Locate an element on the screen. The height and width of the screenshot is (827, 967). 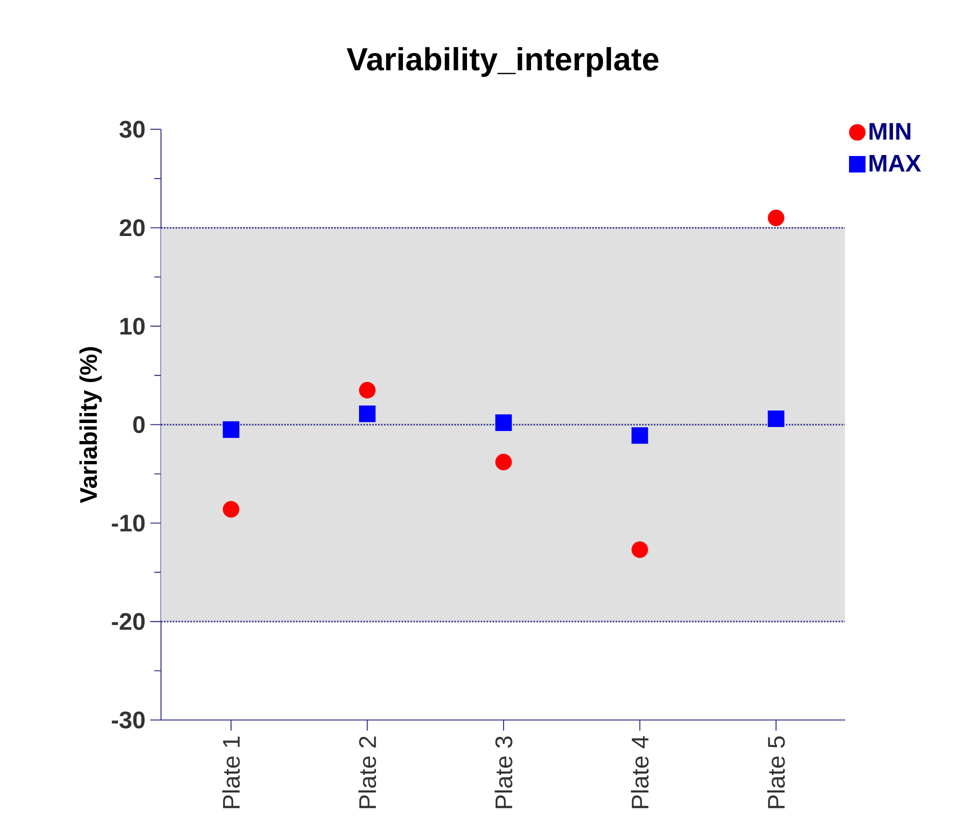
y-tick-label: -20 is located at coordinates (128, 621).